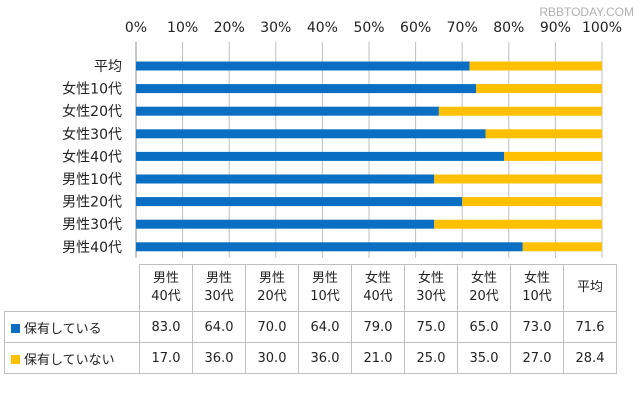 This screenshot has width=640, height=403. What do you see at coordinates (229, 28) in the screenshot?
I see `x-tick-label: 20%` at bounding box center [229, 28].